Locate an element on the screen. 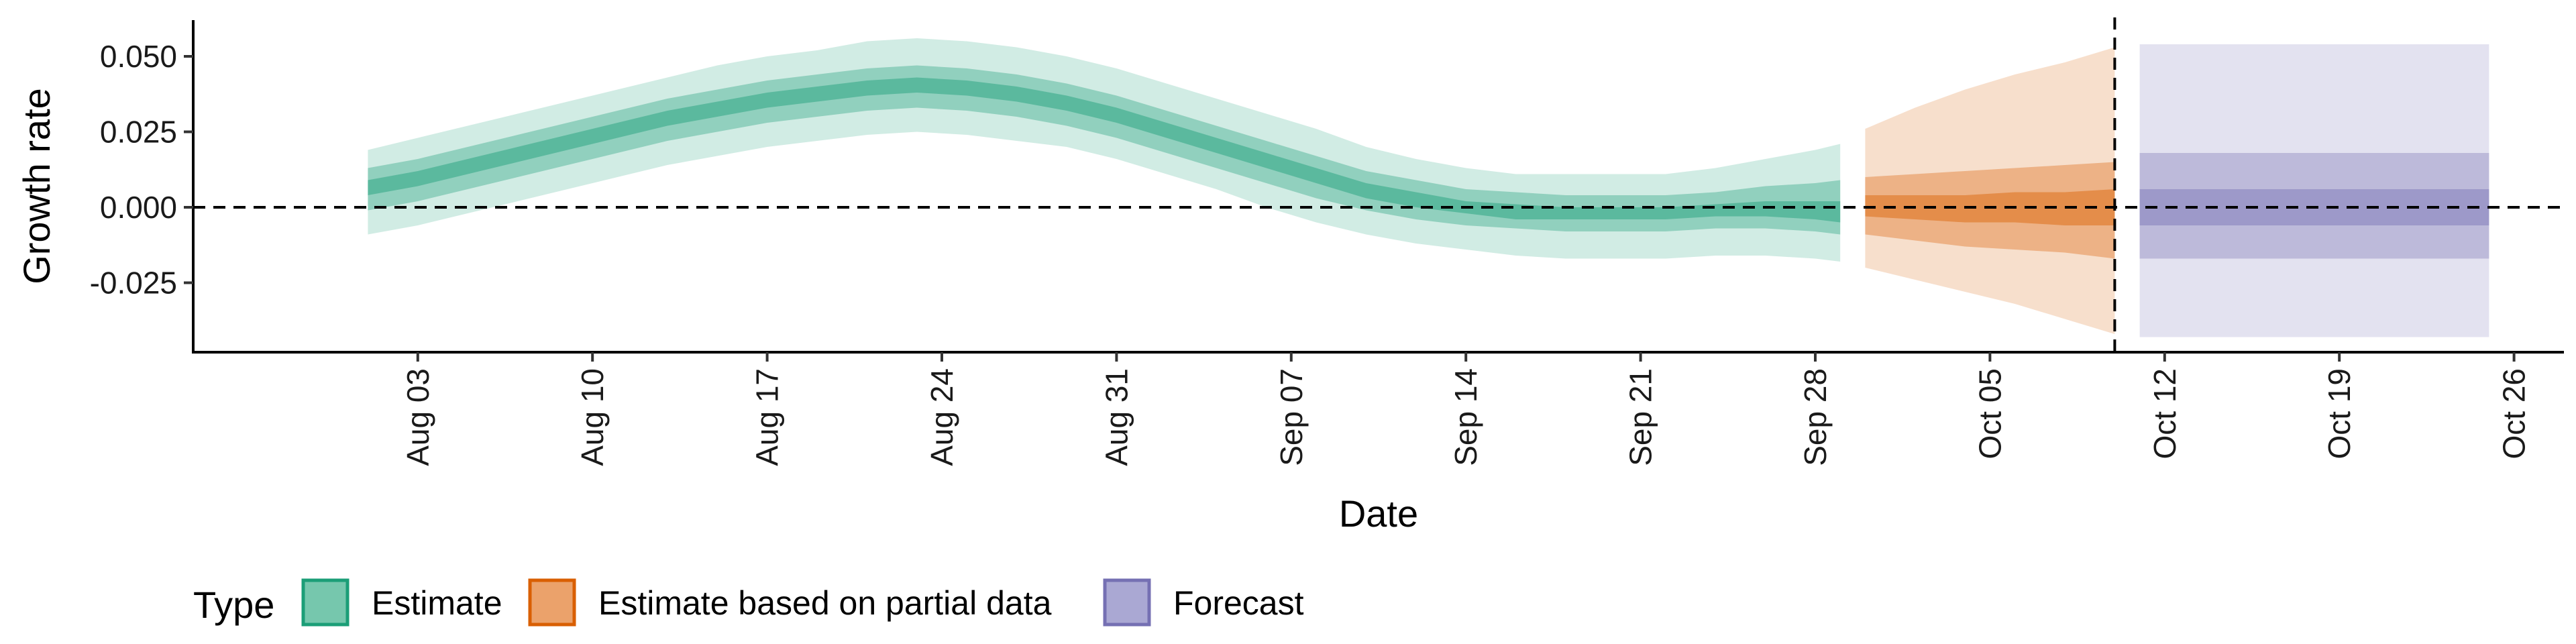 The width and height of the screenshot is (2576, 644). x-tick-label: Aug 10 is located at coordinates (592, 417).